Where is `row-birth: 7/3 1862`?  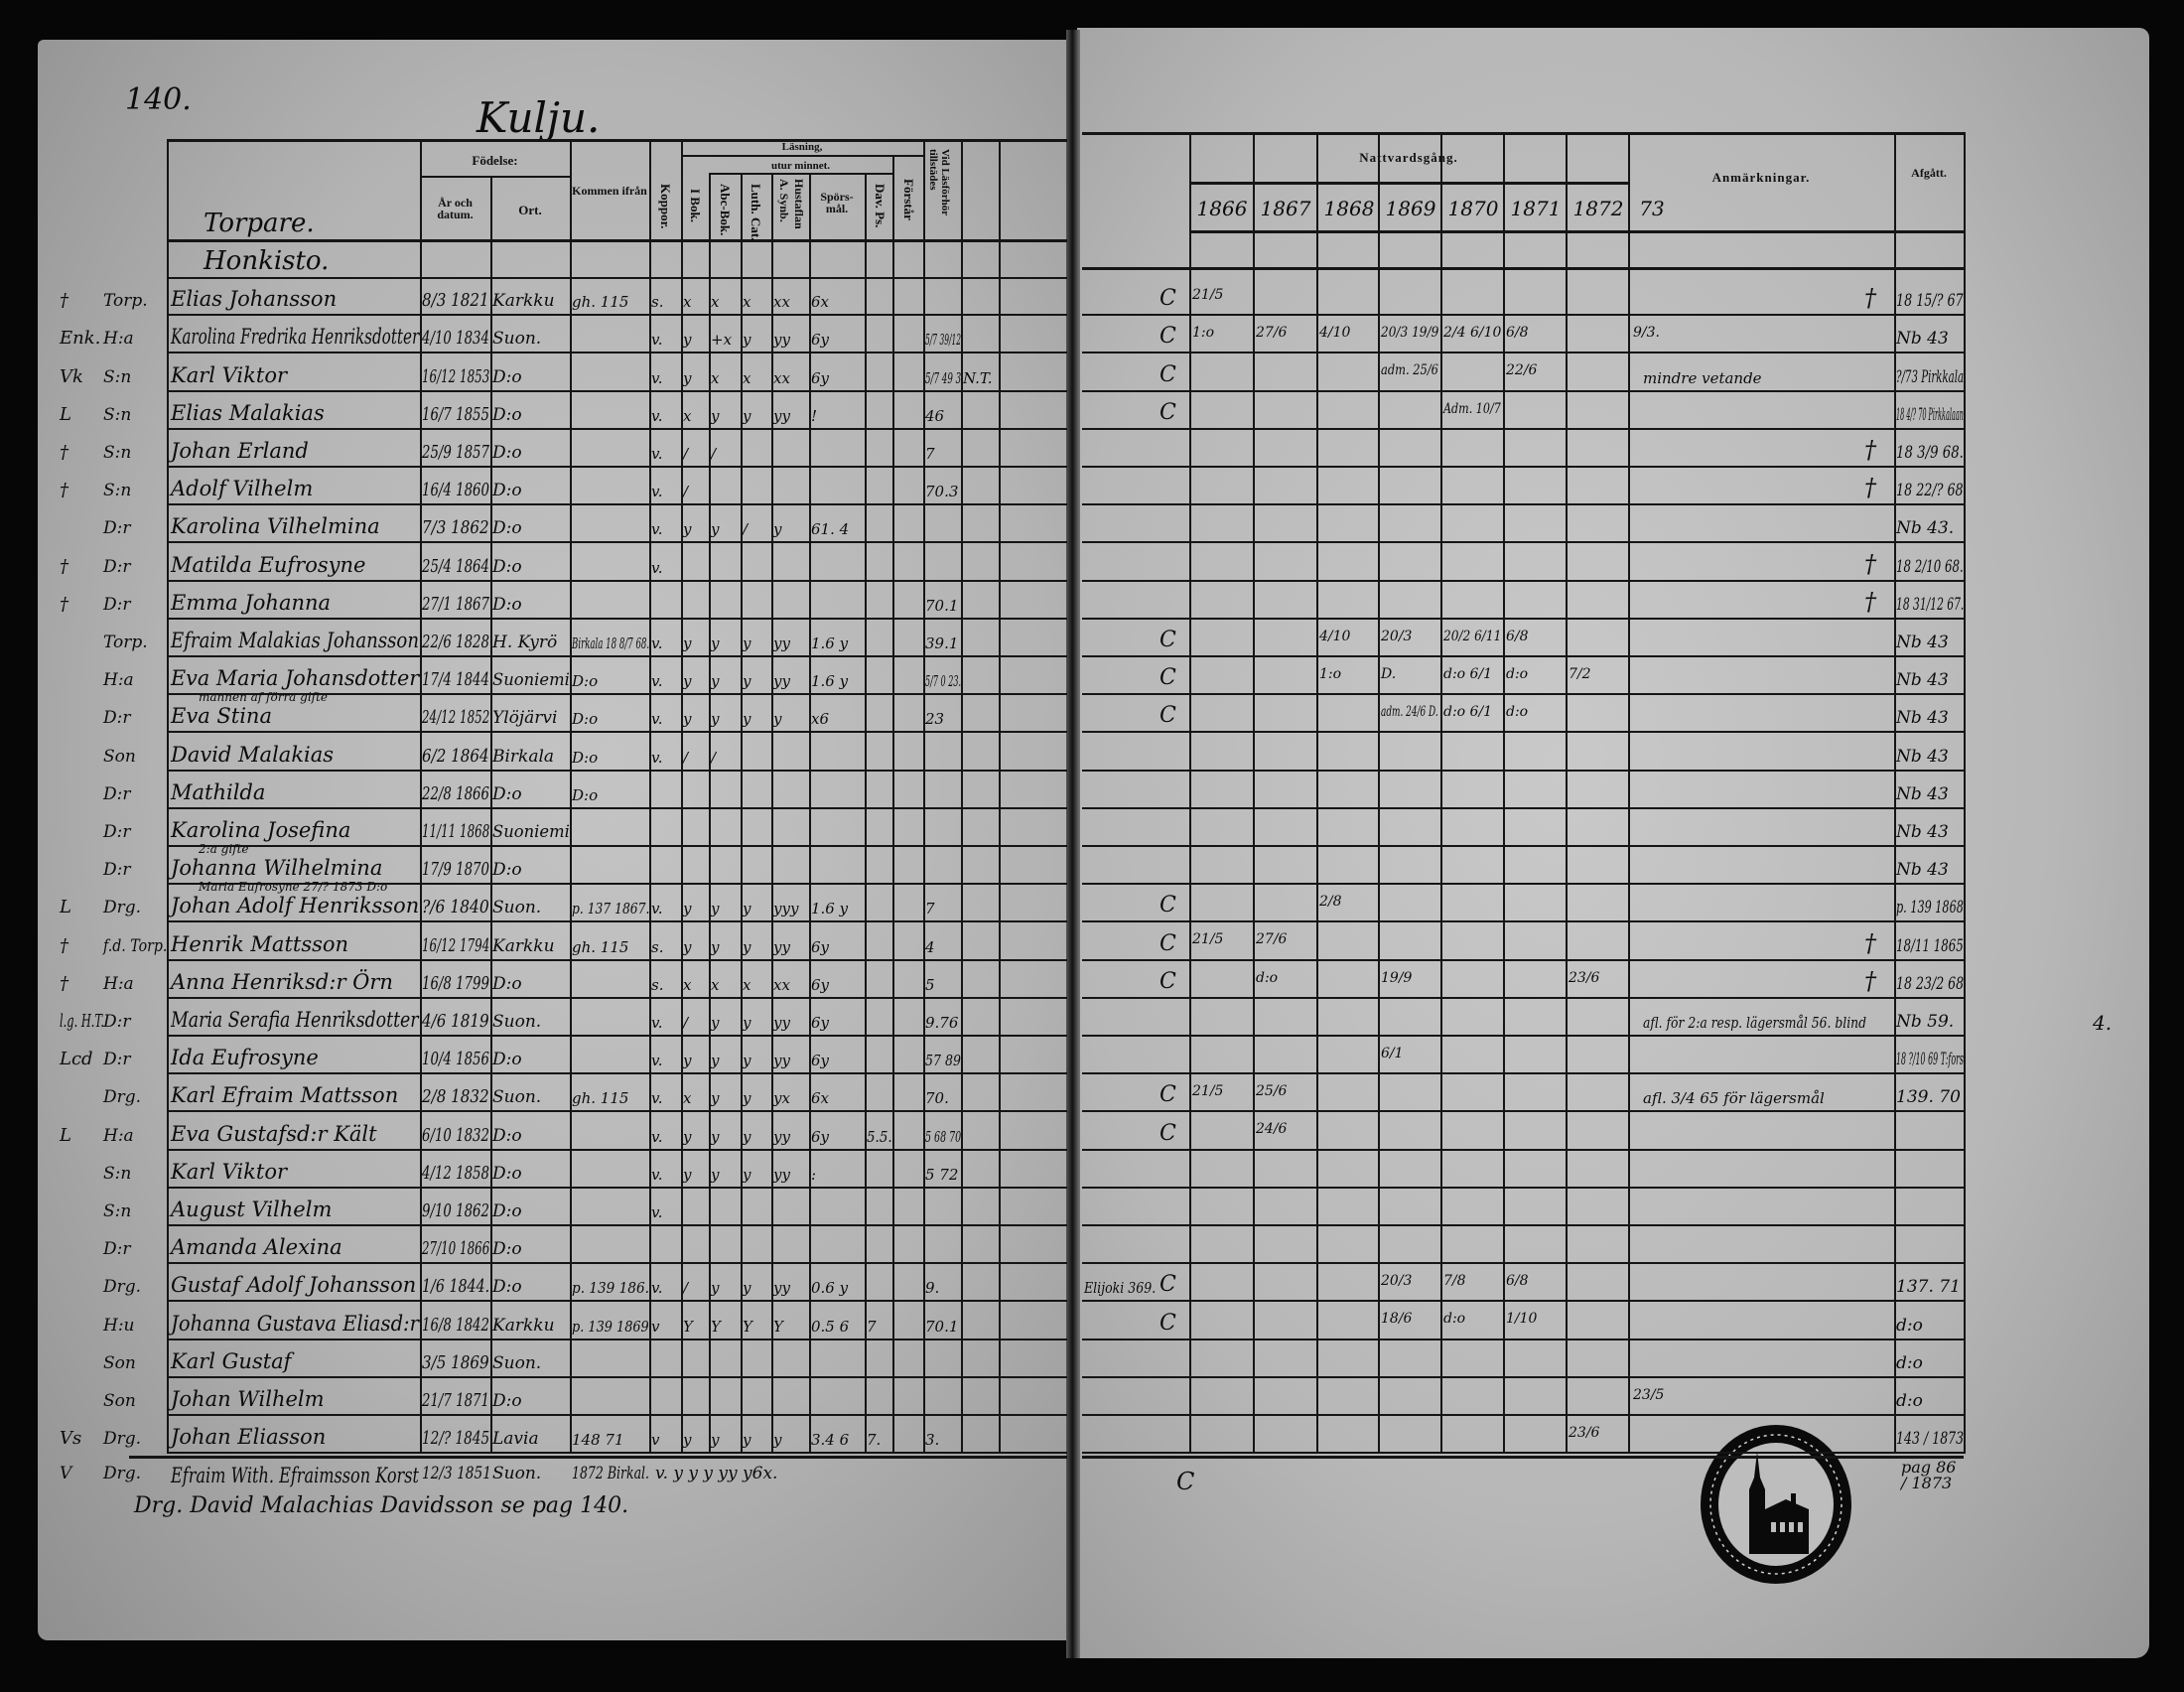
row-birth: 7/3 1862 is located at coordinates (455, 527).